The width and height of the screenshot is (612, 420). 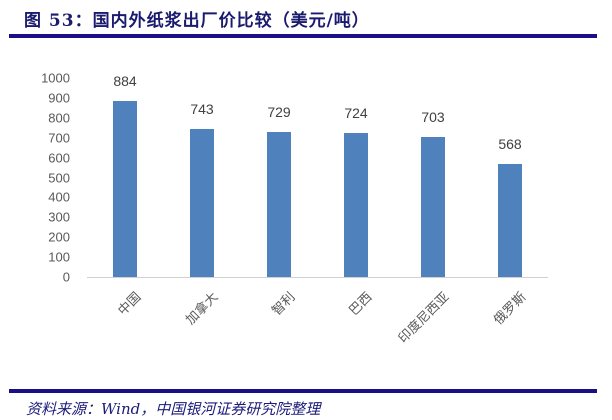 What do you see at coordinates (55, 78) in the screenshot?
I see `y-tick-label: 1000` at bounding box center [55, 78].